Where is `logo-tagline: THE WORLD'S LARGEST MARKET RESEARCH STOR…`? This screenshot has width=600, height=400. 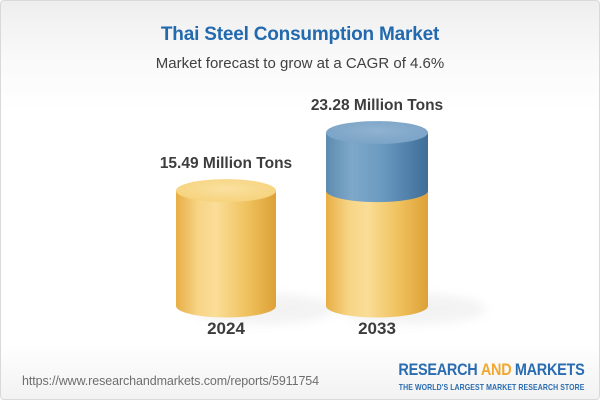
logo-tagline: THE WORLD'S LARGEST MARKET RESEARCH STOR… is located at coordinates (491, 387).